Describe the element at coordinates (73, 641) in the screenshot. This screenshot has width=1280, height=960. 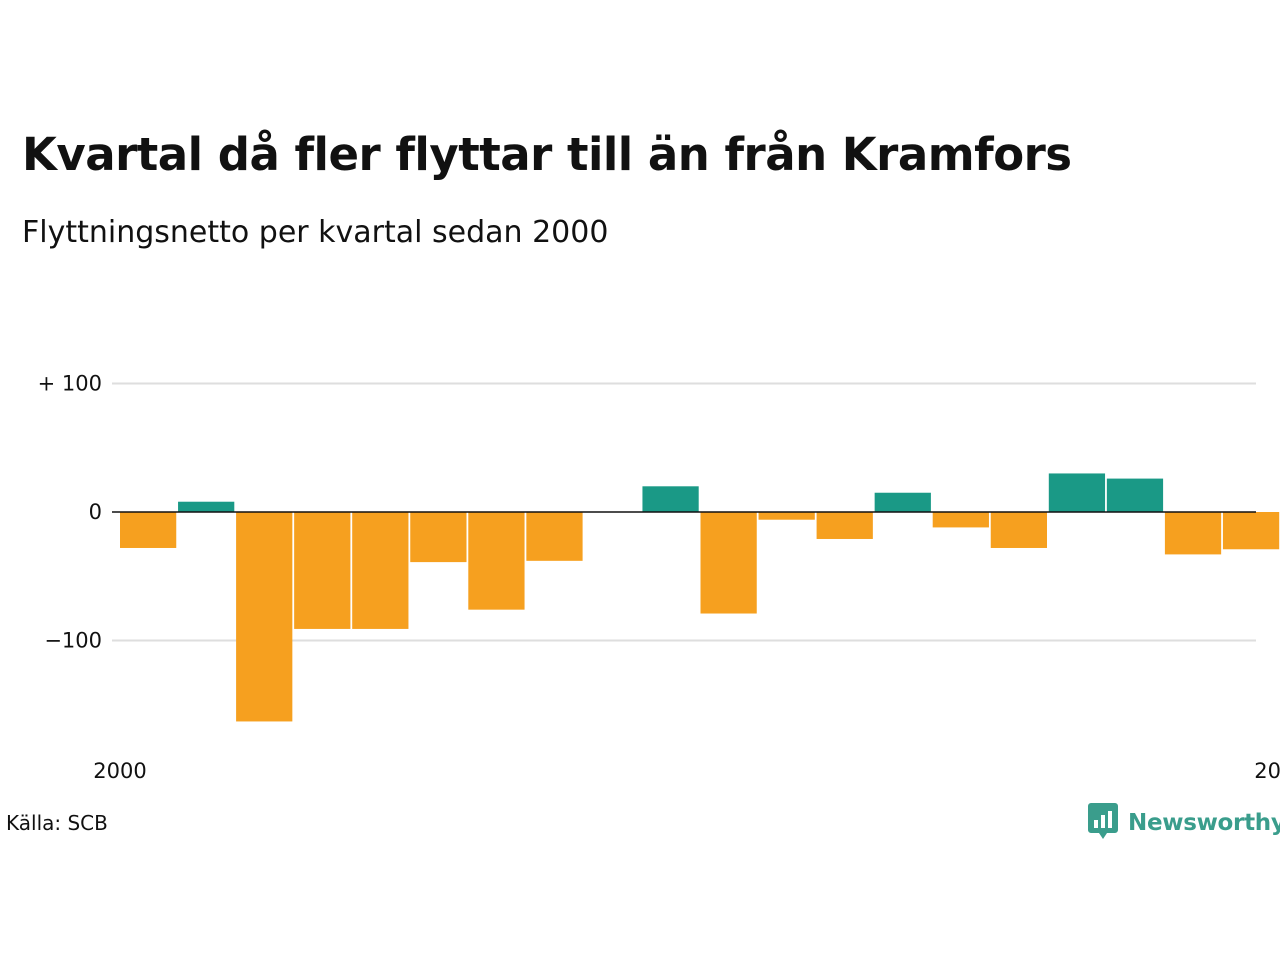
I see `y-tick-label: −100` at that location.